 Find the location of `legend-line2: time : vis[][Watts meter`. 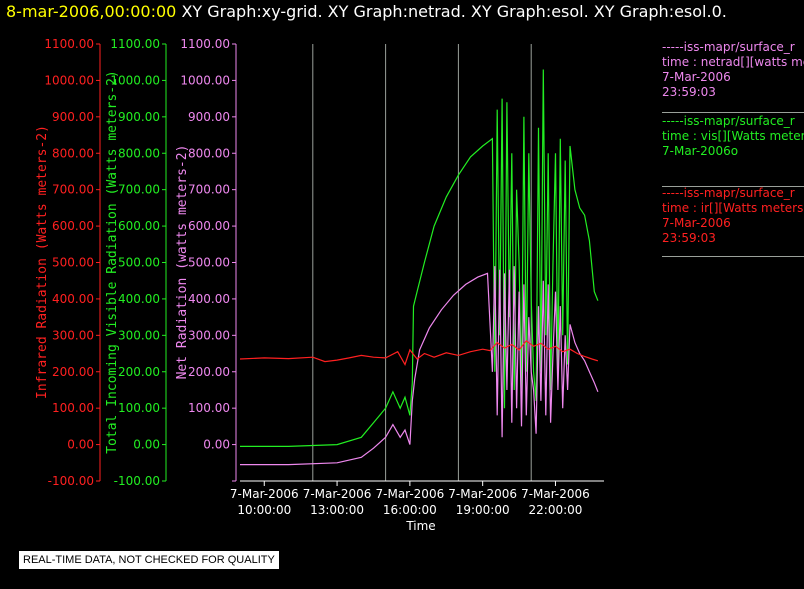

legend-line2: time : vis[][Watts meter is located at coordinates (733, 136).